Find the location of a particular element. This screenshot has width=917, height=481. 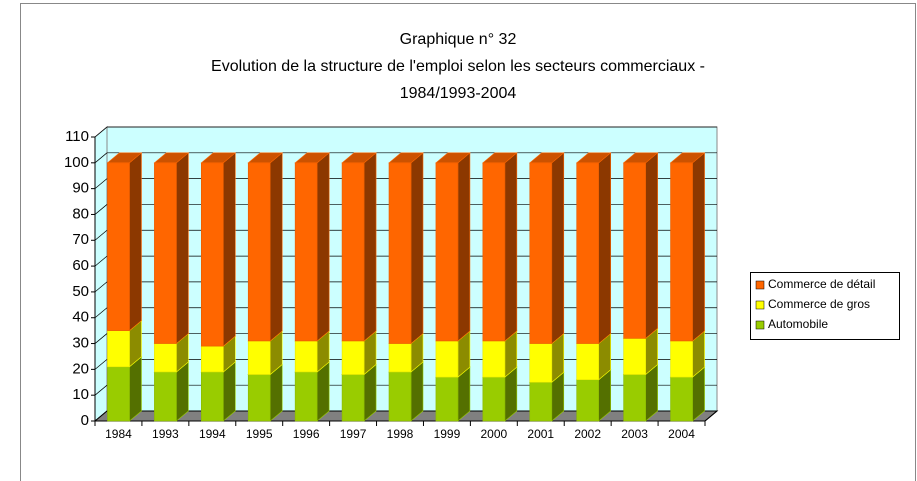

y-tick-label: 70 is located at coordinates (80, 239).